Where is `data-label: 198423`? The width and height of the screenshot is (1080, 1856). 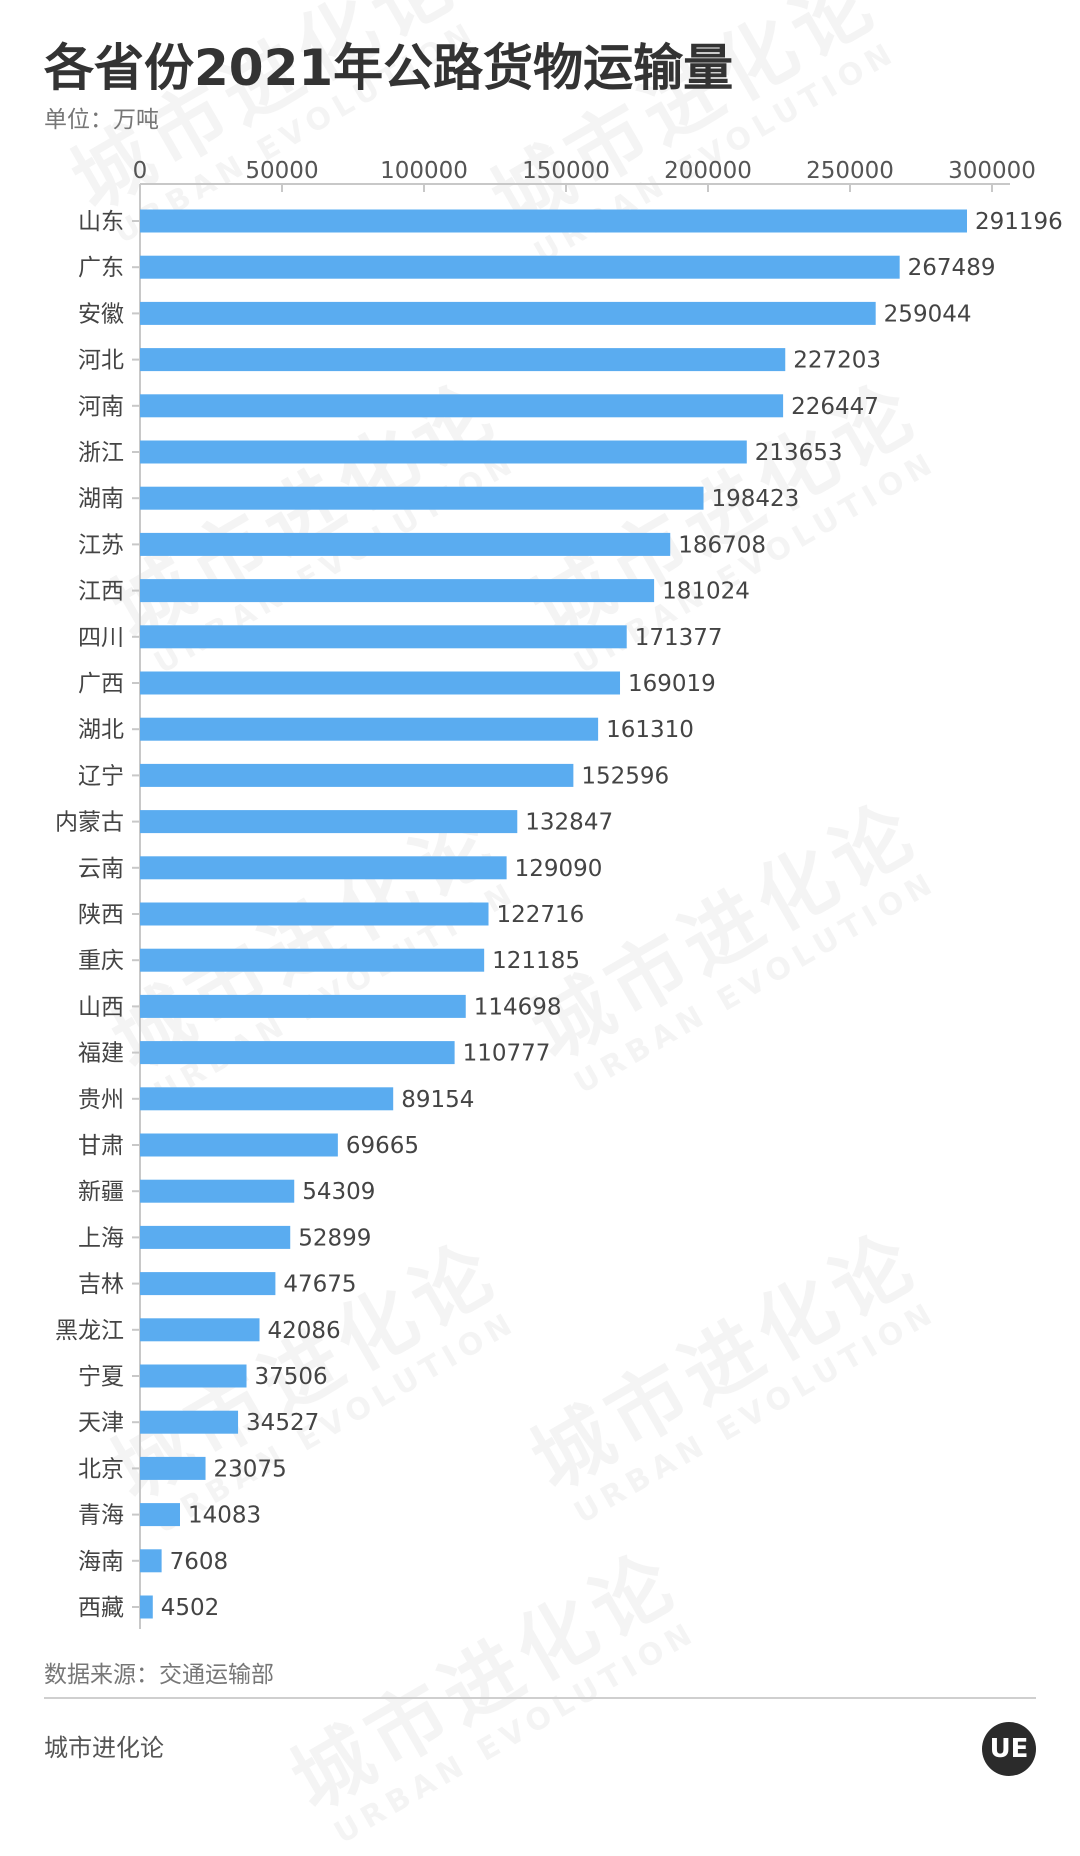 data-label: 198423 is located at coordinates (756, 499).